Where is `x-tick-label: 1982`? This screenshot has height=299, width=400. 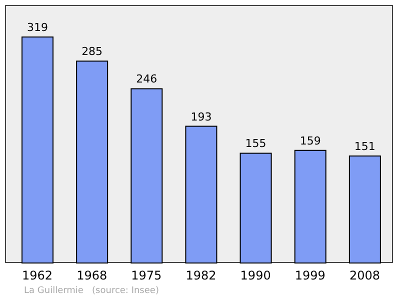
x-tick-label: 1982 is located at coordinates (201, 275).